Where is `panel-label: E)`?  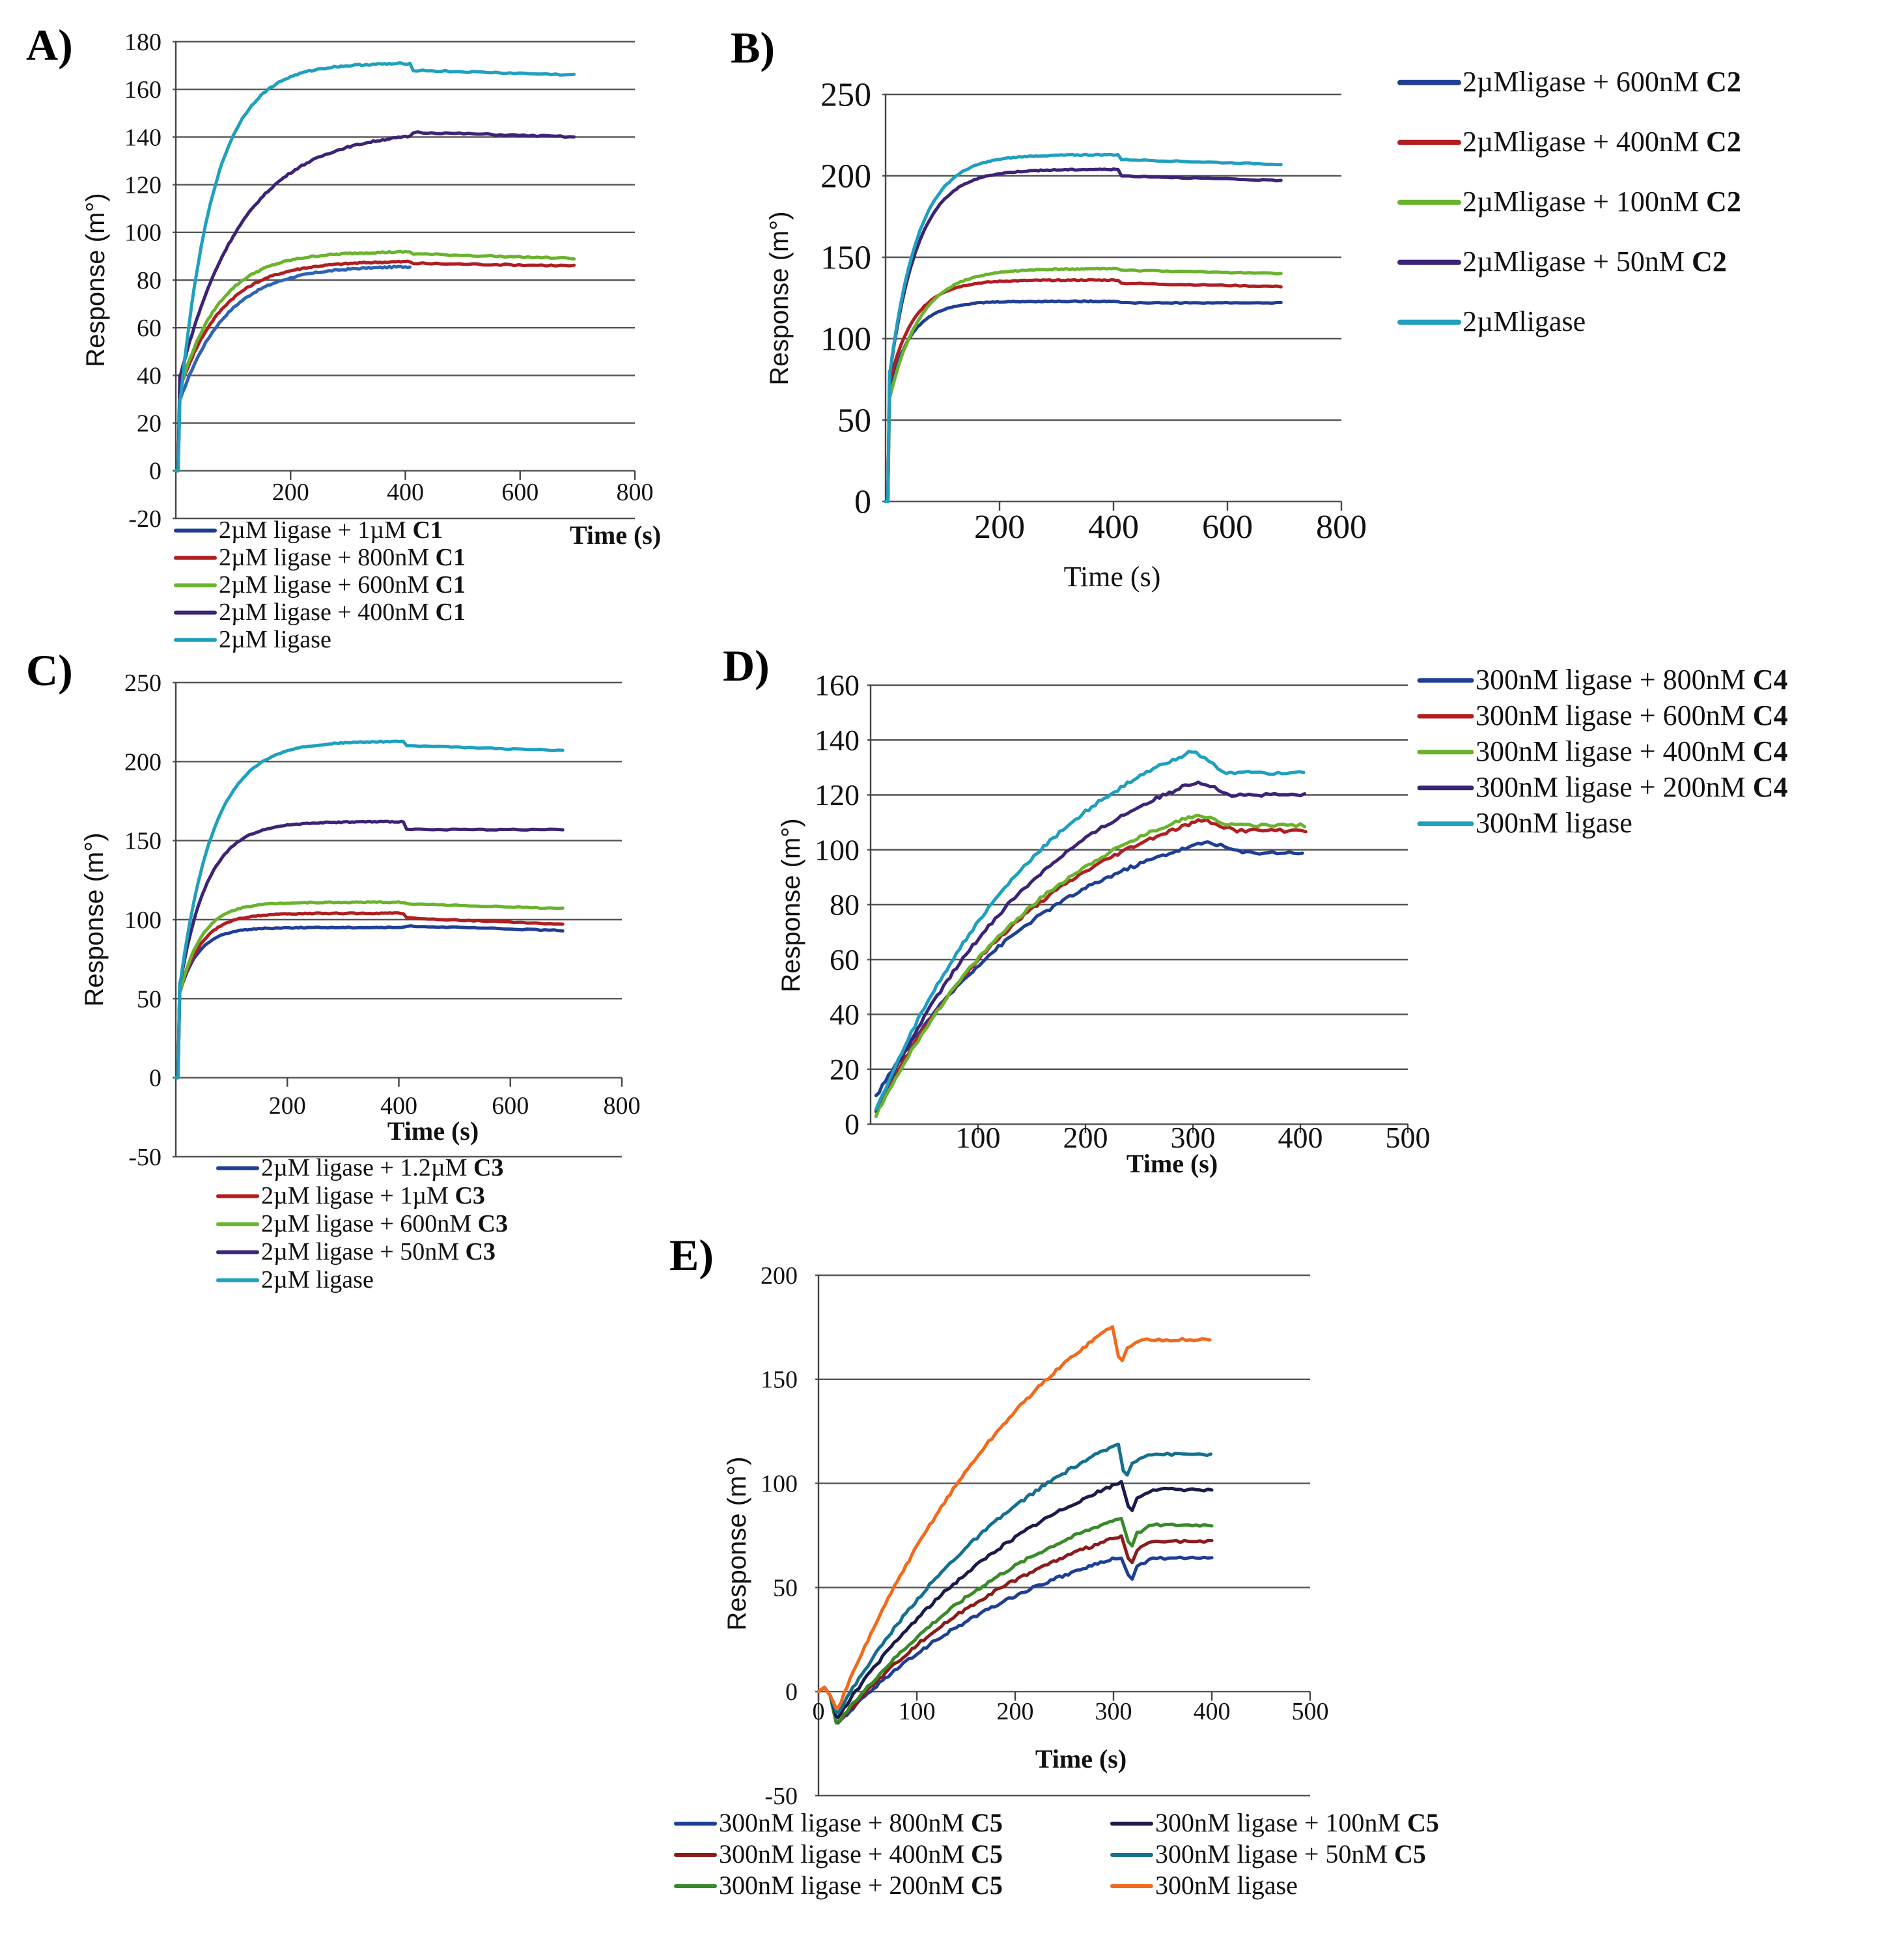
panel-label: E) is located at coordinates (692, 1255).